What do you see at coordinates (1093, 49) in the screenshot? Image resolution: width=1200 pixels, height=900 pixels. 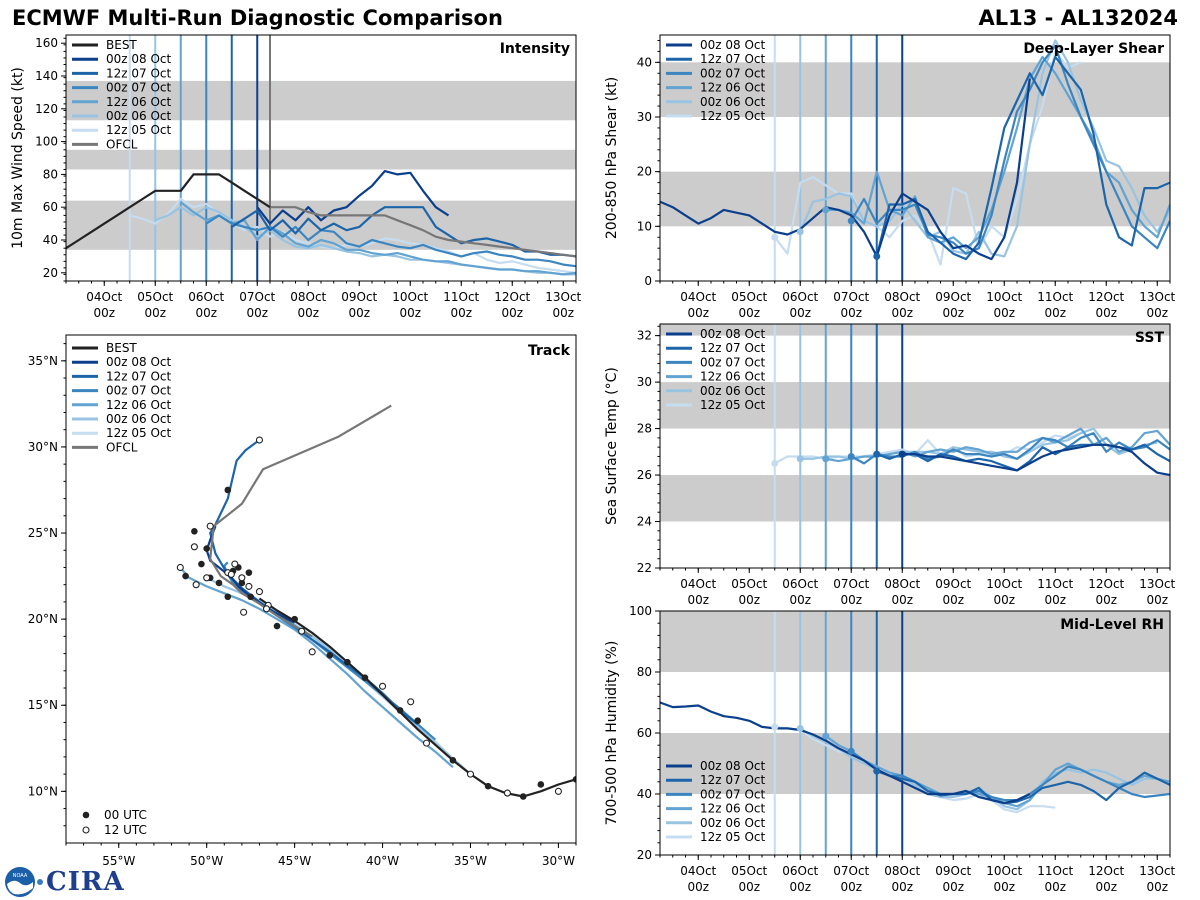 I see `panel-title: Deep-Layer Shear` at bounding box center [1093, 49].